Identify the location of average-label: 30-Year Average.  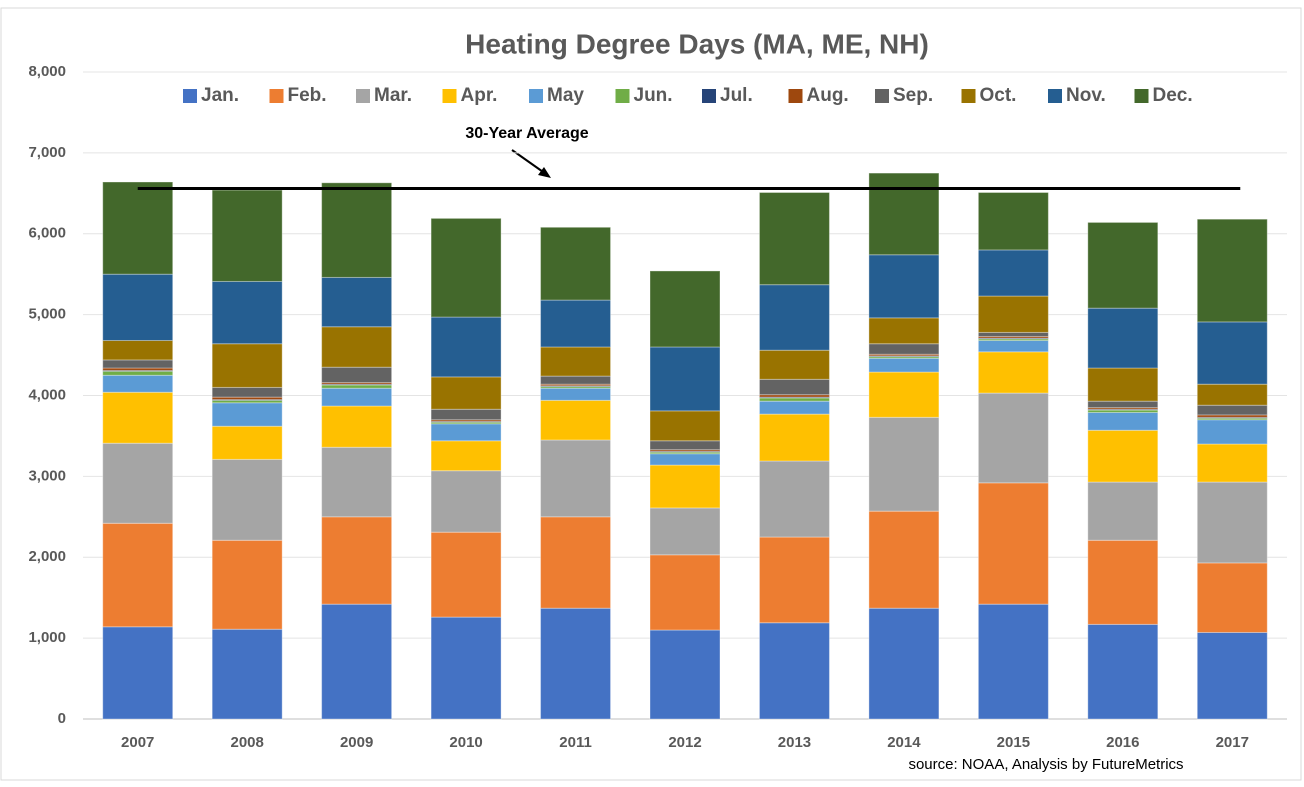
(526, 133).